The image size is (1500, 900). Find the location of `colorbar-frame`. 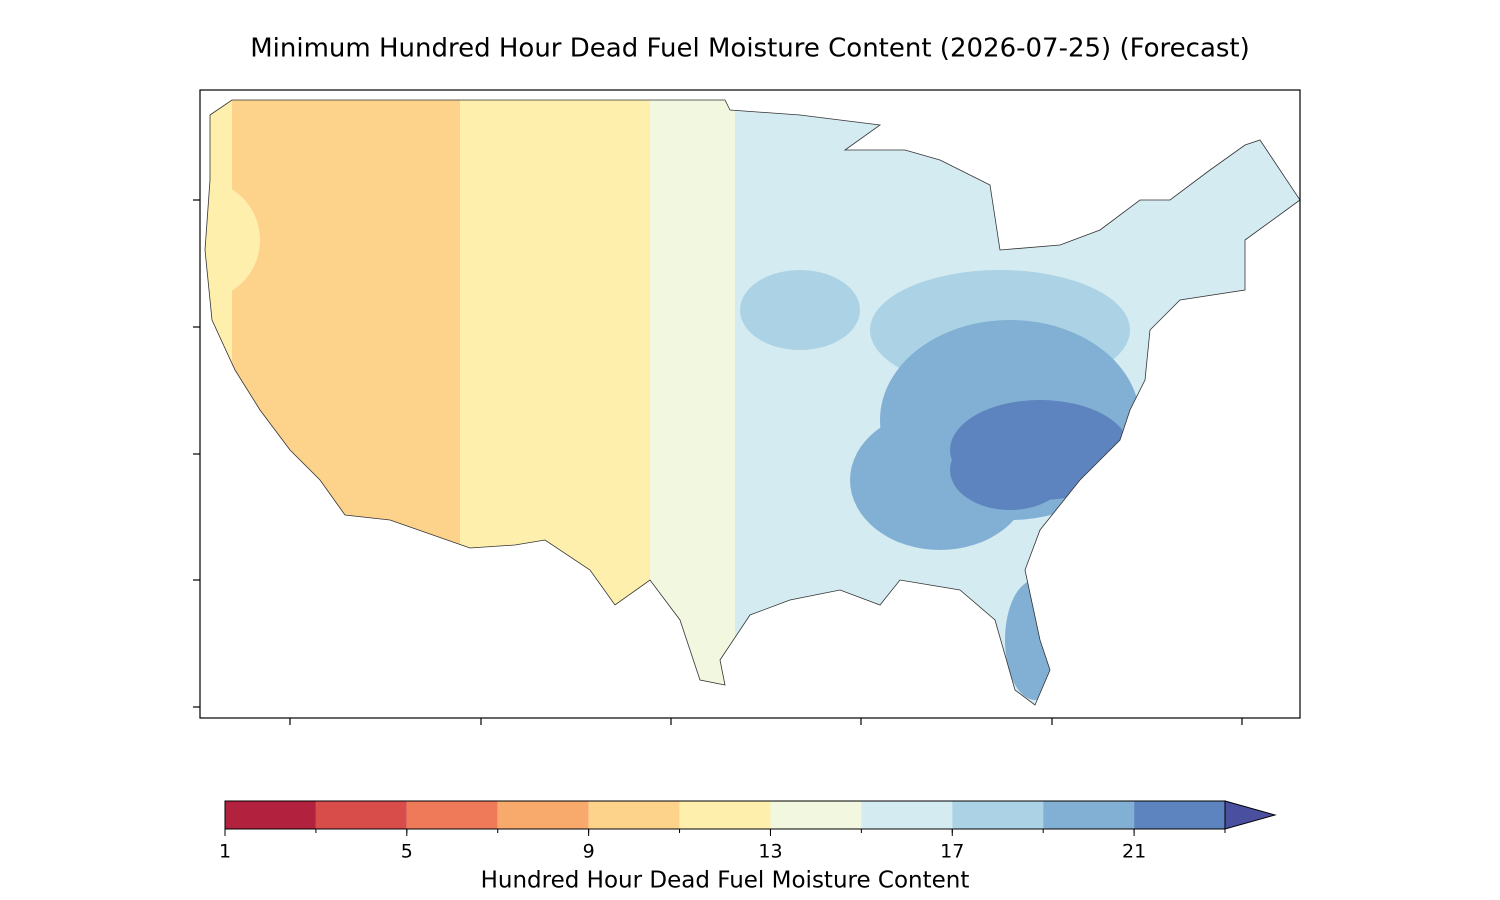

colorbar-frame is located at coordinates (725, 815).